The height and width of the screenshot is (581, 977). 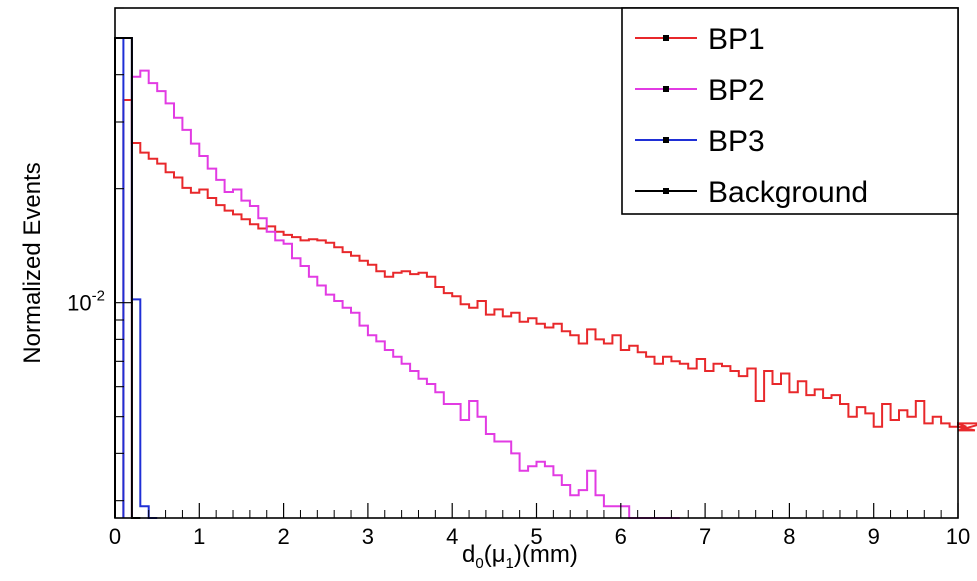 What do you see at coordinates (32, 262) in the screenshot?
I see `y-axis-label: Normalized Events` at bounding box center [32, 262].